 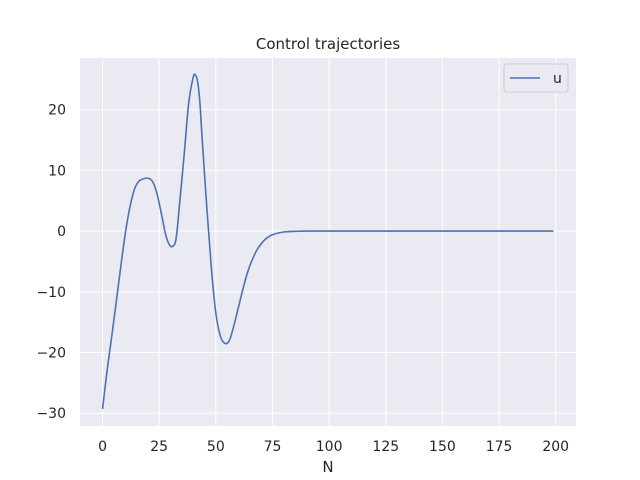 What do you see at coordinates (51, 293) in the screenshot?
I see `y-tick-label: −10` at bounding box center [51, 293].